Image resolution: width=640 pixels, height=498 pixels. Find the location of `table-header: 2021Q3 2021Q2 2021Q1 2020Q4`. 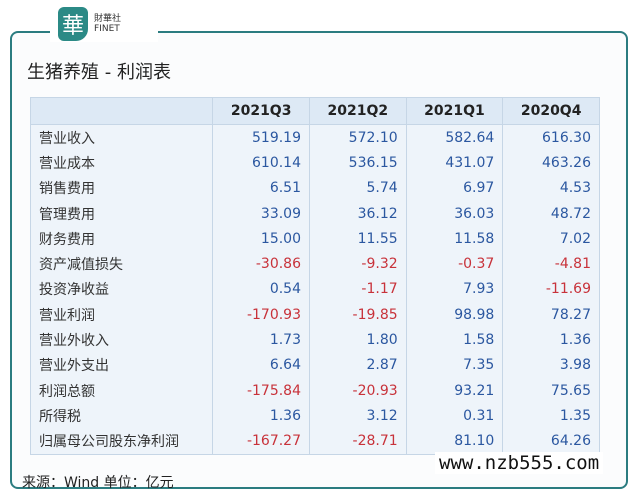

table-header: 2021Q3 2021Q2 2021Q1 2020Q4 is located at coordinates (314, 111).